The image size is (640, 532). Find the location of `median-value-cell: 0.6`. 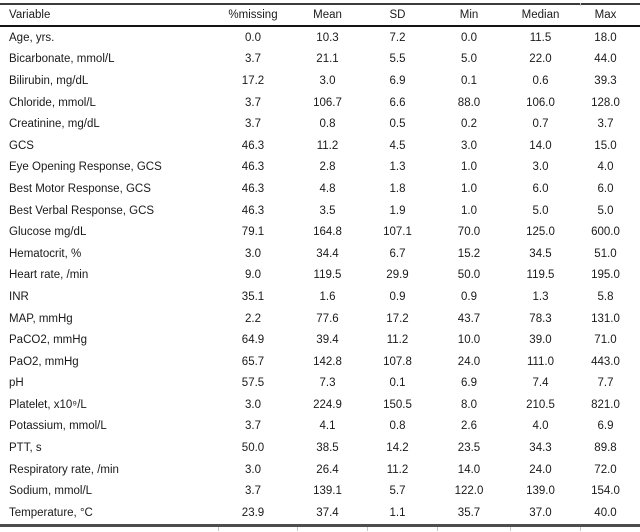

median-value-cell: 0.6 is located at coordinates (540, 80).